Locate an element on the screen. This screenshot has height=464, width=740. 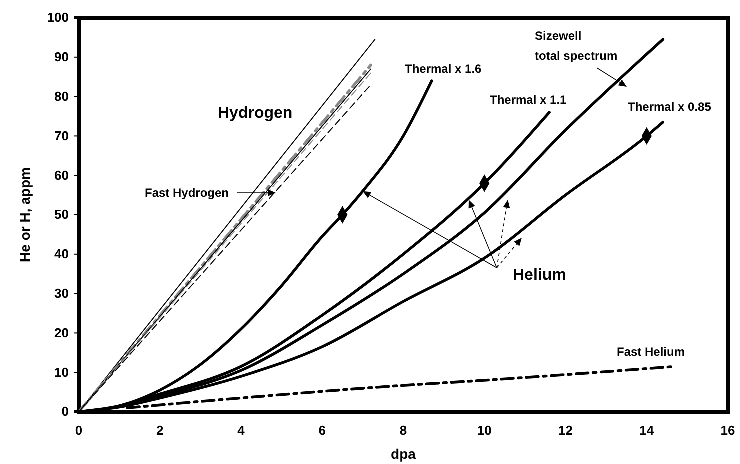
series-label: Thermal x 1.1 is located at coordinates (529, 100).